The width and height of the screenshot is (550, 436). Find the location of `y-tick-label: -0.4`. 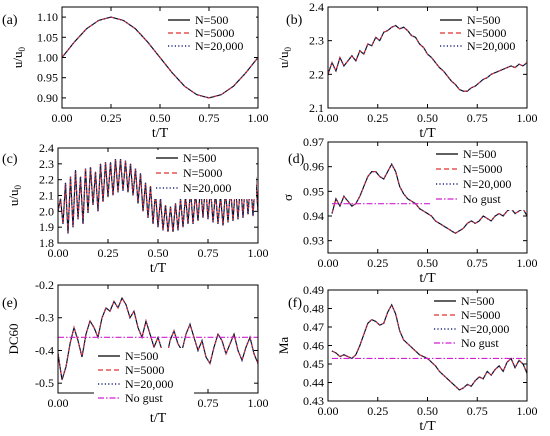

y-tick-label: -0.4 is located at coordinates (44, 350).